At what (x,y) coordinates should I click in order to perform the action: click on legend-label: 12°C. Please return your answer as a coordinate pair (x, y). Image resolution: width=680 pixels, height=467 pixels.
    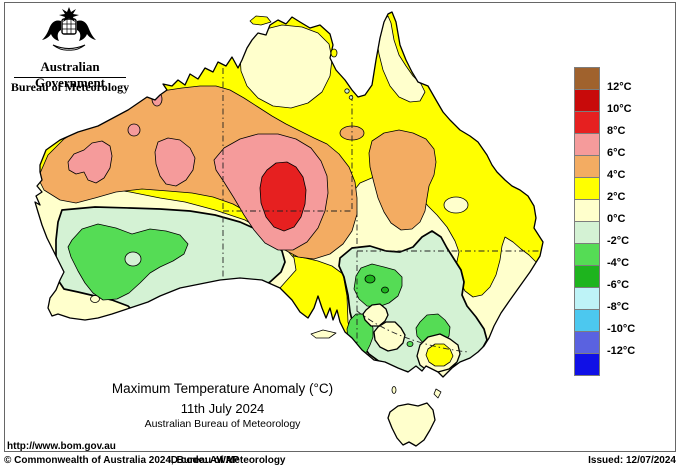
    Looking at the image, I should click on (619, 87).